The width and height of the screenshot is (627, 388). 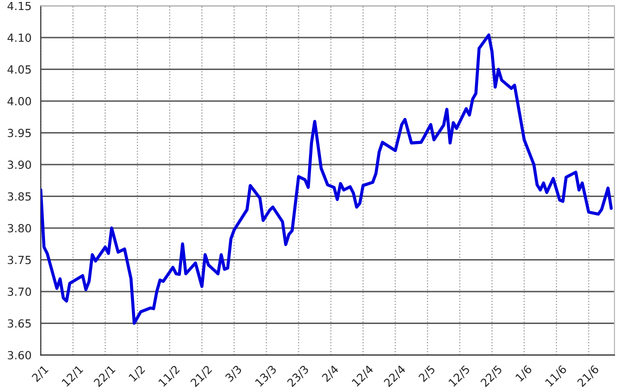 What do you see at coordinates (19, 101) in the screenshot?
I see `y-tick-label: 4.00` at bounding box center [19, 101].